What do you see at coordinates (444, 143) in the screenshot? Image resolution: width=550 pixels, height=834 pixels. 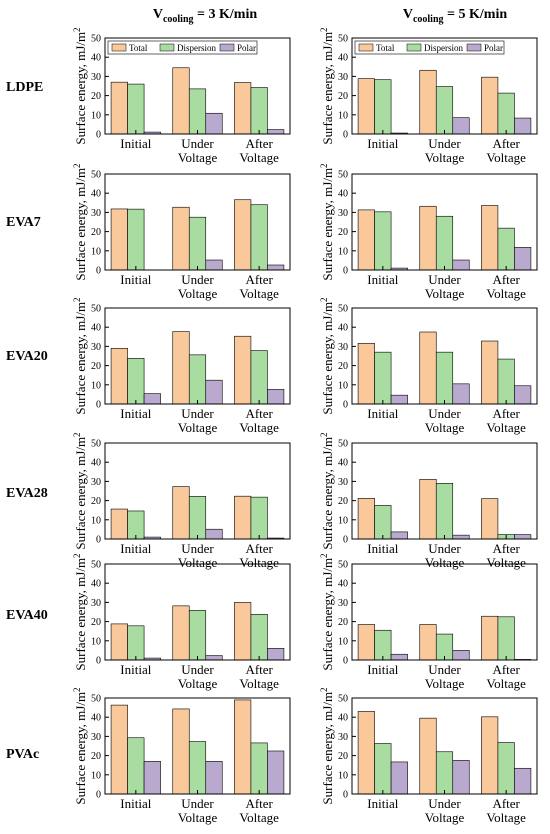 I see `x-tick-label-line: Under` at bounding box center [444, 143].